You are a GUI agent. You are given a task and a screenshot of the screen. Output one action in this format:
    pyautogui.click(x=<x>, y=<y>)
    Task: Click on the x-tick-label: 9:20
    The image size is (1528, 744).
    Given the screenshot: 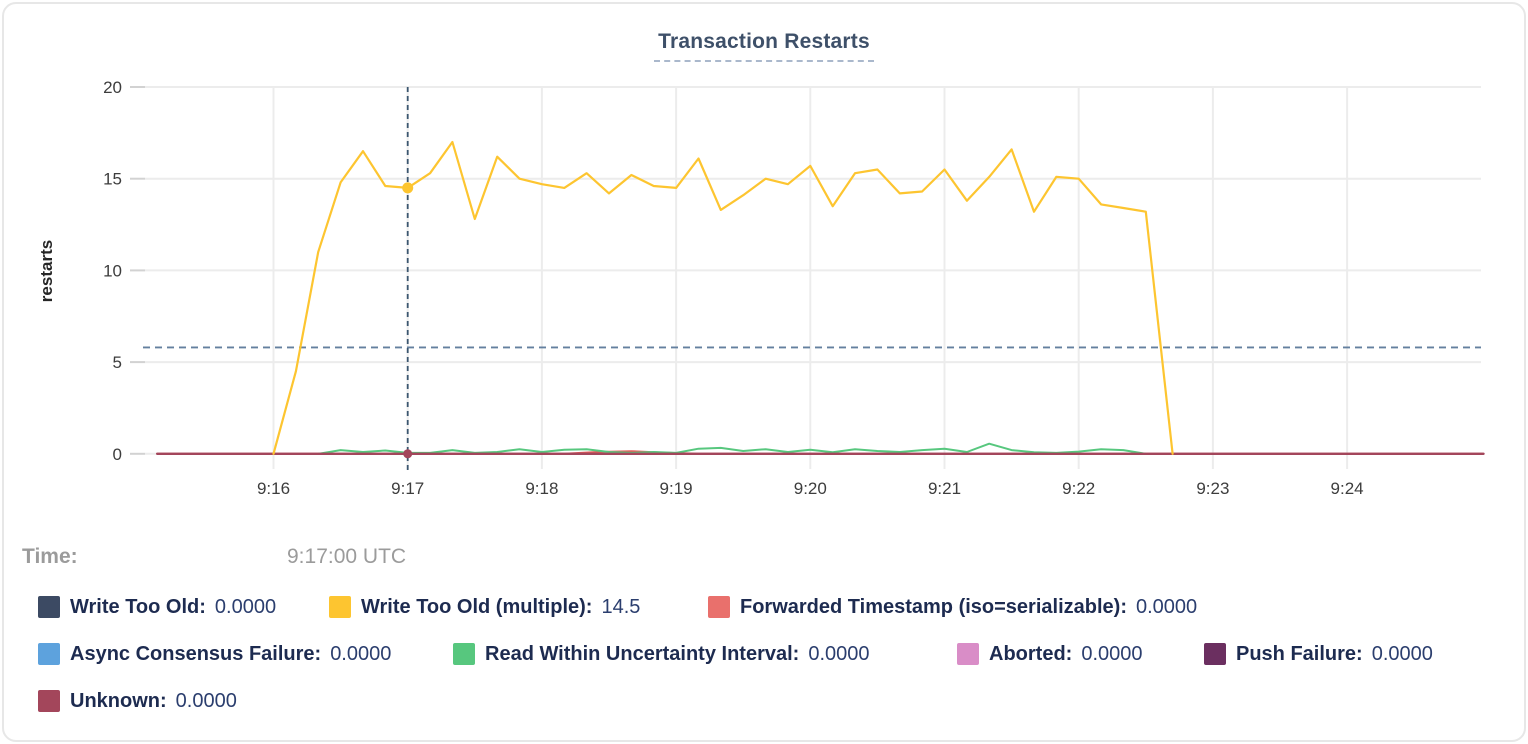 What is the action you would take?
    pyautogui.click(x=810, y=488)
    